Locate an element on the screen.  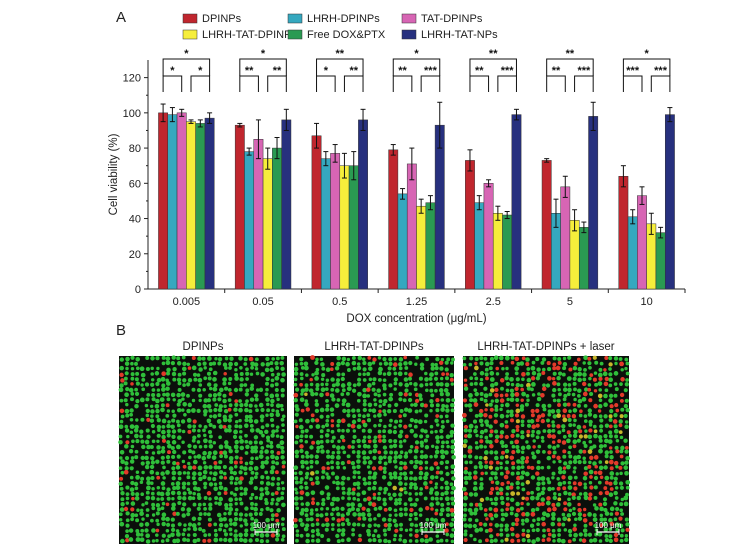
significance-bracket is located at coordinates (660, 83).